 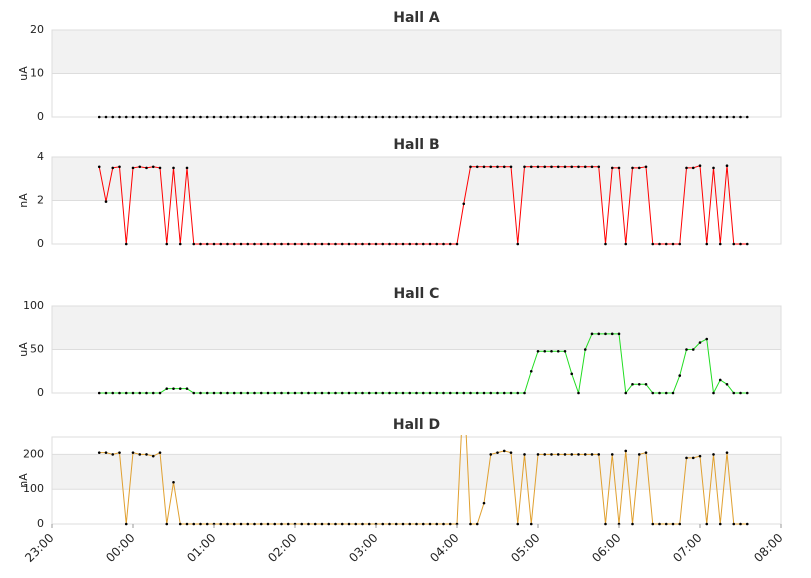 I want to click on y-tick-label: 100, so click(x=33, y=488).